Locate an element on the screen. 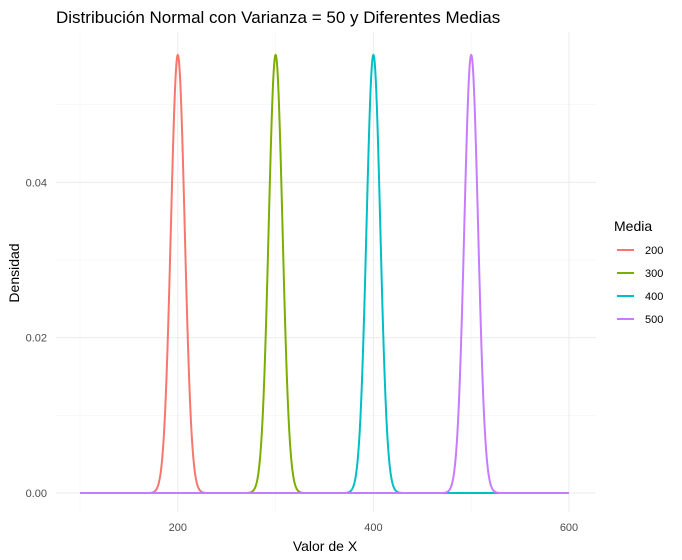  x-tick-label: 600 is located at coordinates (569, 528).